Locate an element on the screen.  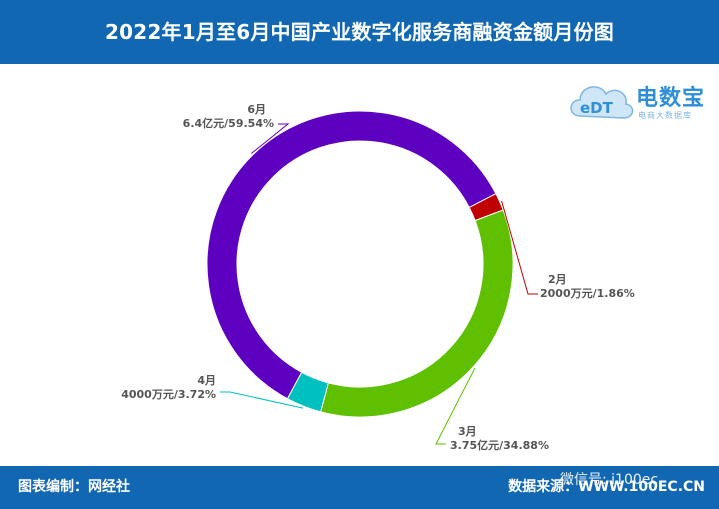
footer-data-source: 数据来源：WWW.100EC.CN is located at coordinates (606, 487).